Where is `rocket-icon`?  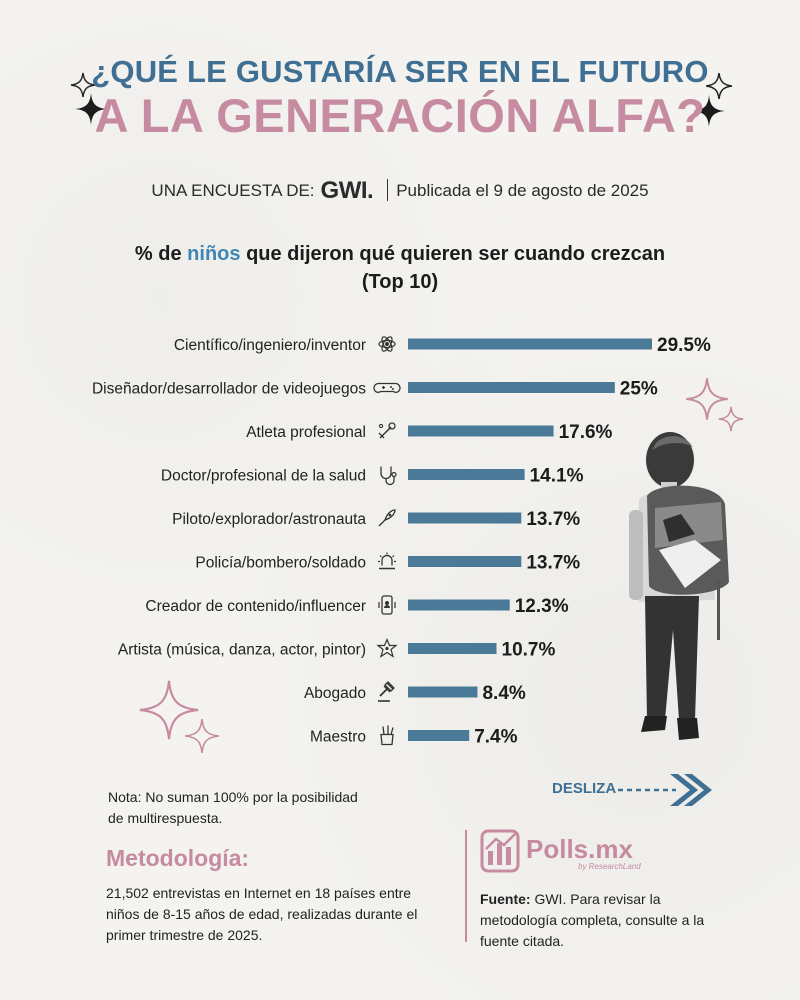
rocket-icon is located at coordinates (387, 518).